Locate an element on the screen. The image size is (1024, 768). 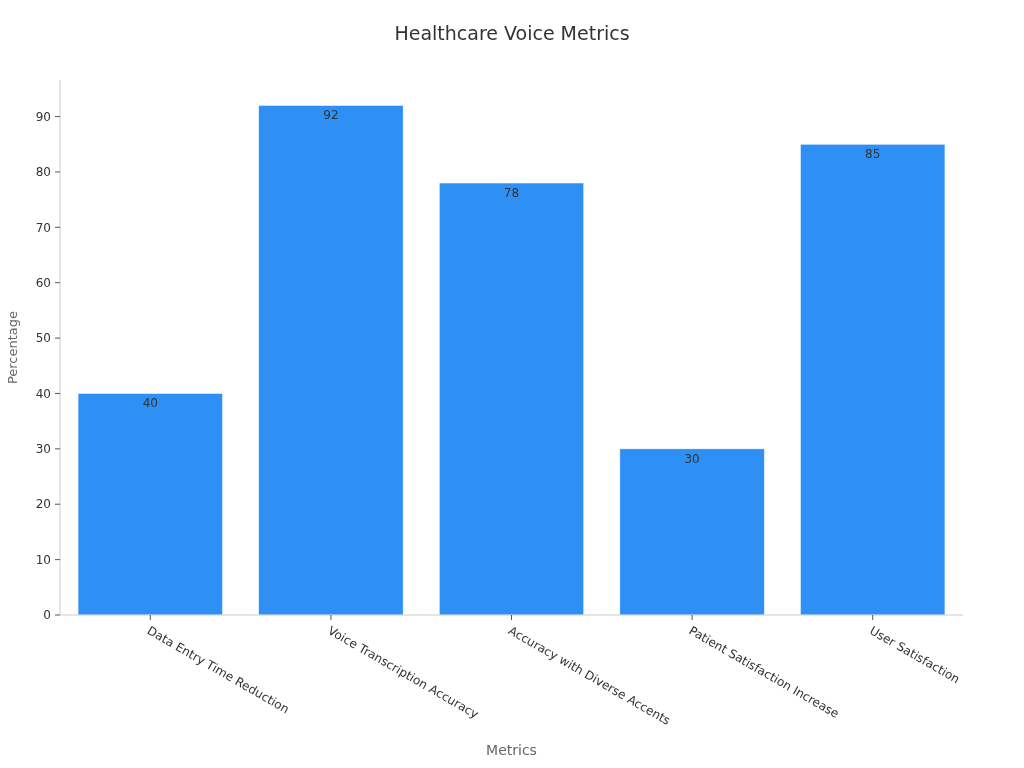
y-tick-label: 60 is located at coordinates (43, 282).